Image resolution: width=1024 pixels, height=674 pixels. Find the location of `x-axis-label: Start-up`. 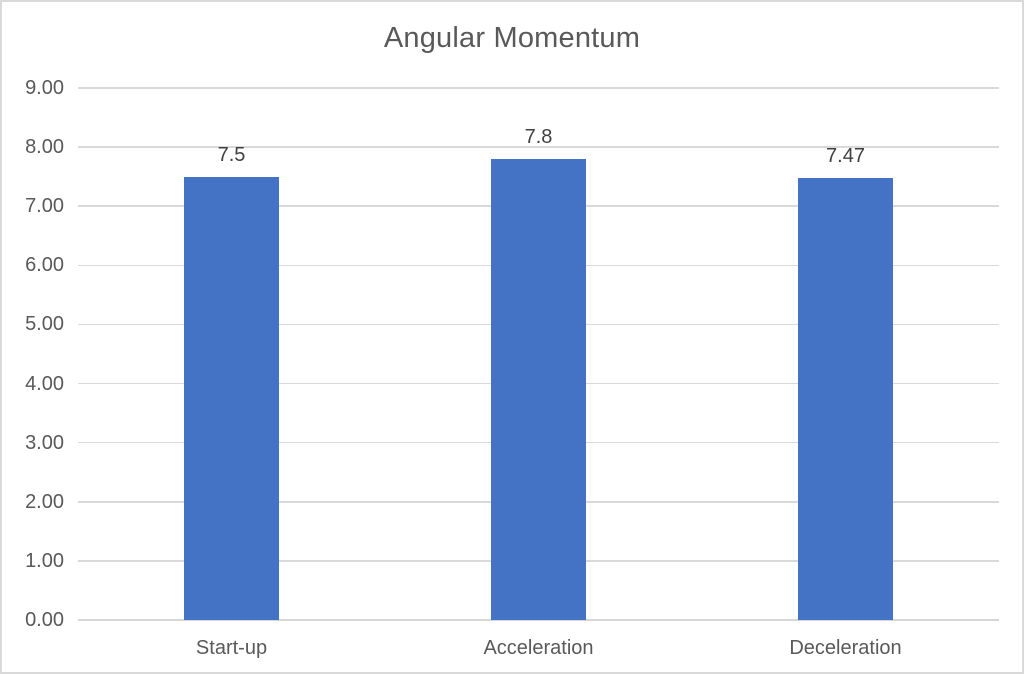

x-axis-label: Start-up is located at coordinates (231, 648).